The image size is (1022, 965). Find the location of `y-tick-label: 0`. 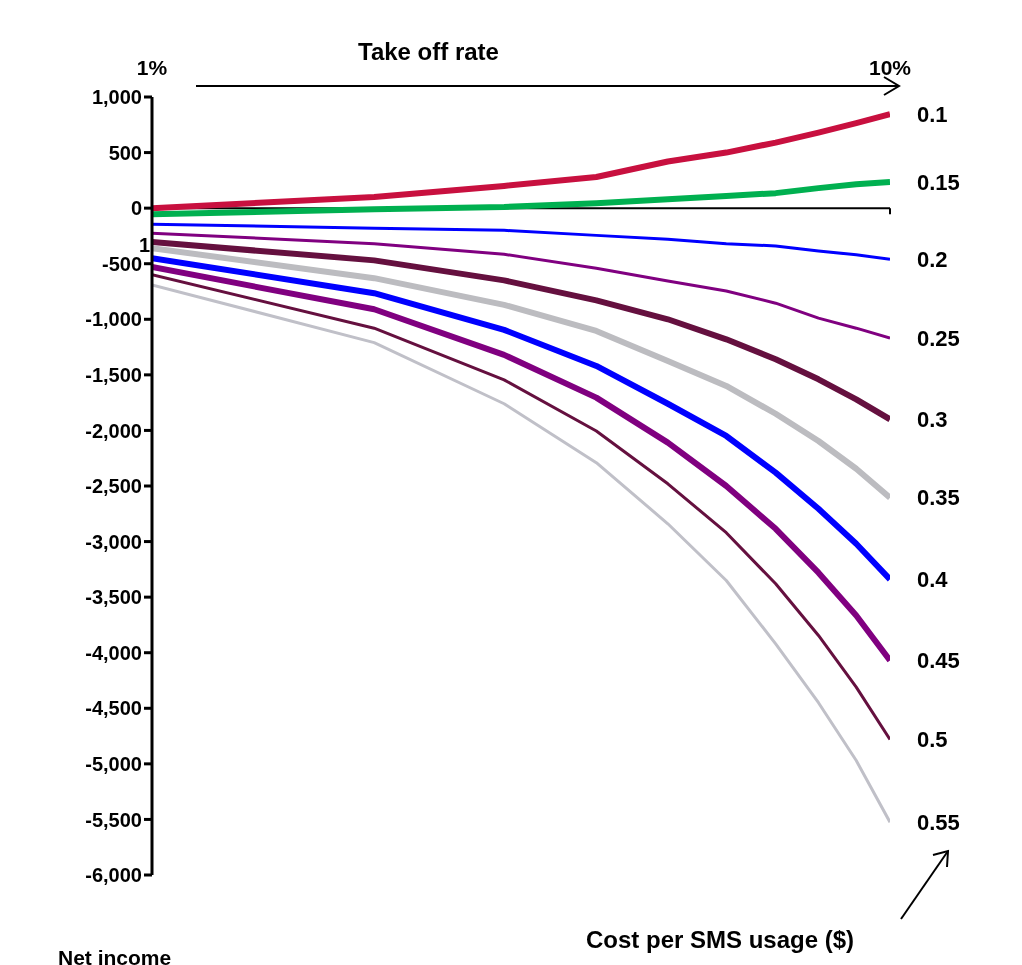

y-tick-label: 0 is located at coordinates (136, 208).